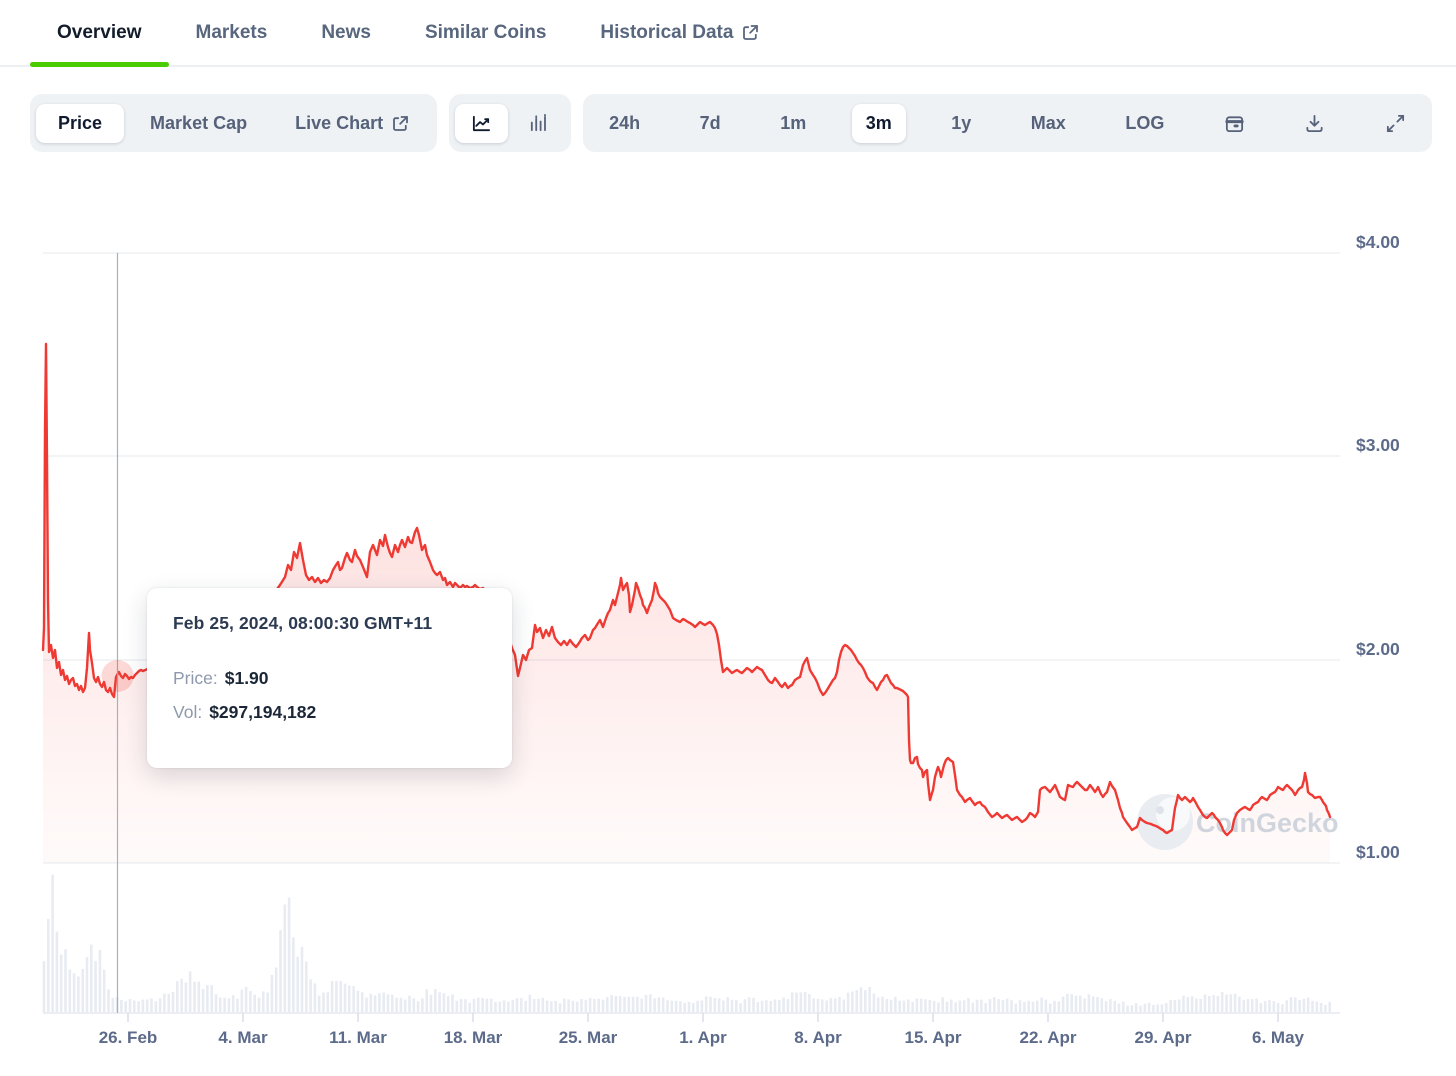 The height and width of the screenshot is (1076, 1456). I want to click on y-axis-label: $4.00, so click(1378, 242).